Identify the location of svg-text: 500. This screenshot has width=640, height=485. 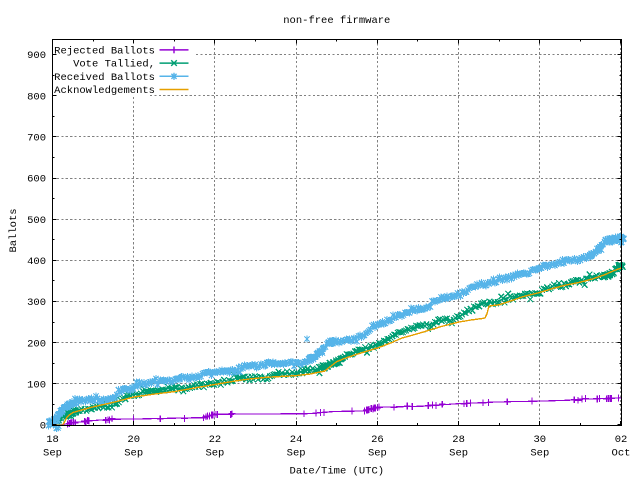
(36, 221).